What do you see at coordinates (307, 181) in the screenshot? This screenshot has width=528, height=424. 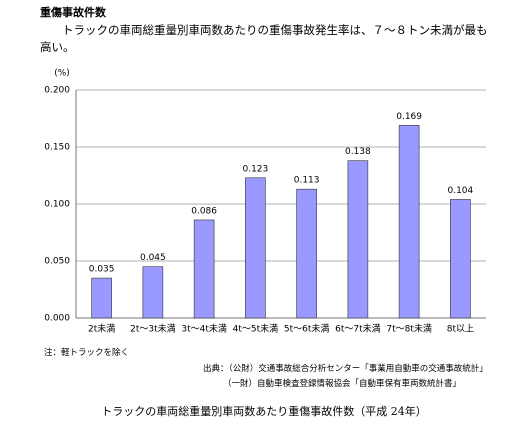 I see `value-label: 0.113` at bounding box center [307, 181].